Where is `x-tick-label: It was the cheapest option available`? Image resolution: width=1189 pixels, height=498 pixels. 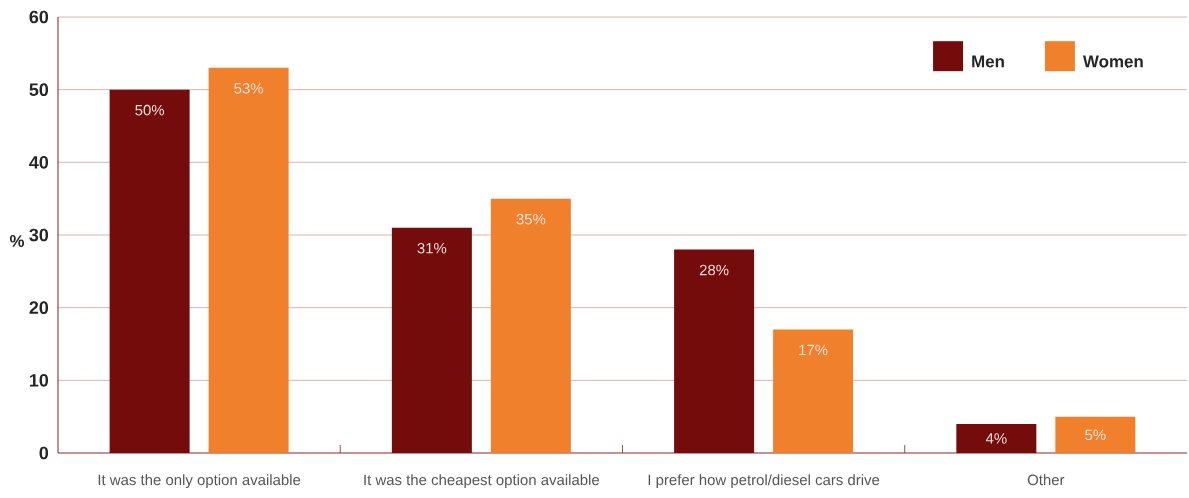
x-tick-label: It was the cheapest option available is located at coordinates (482, 481).